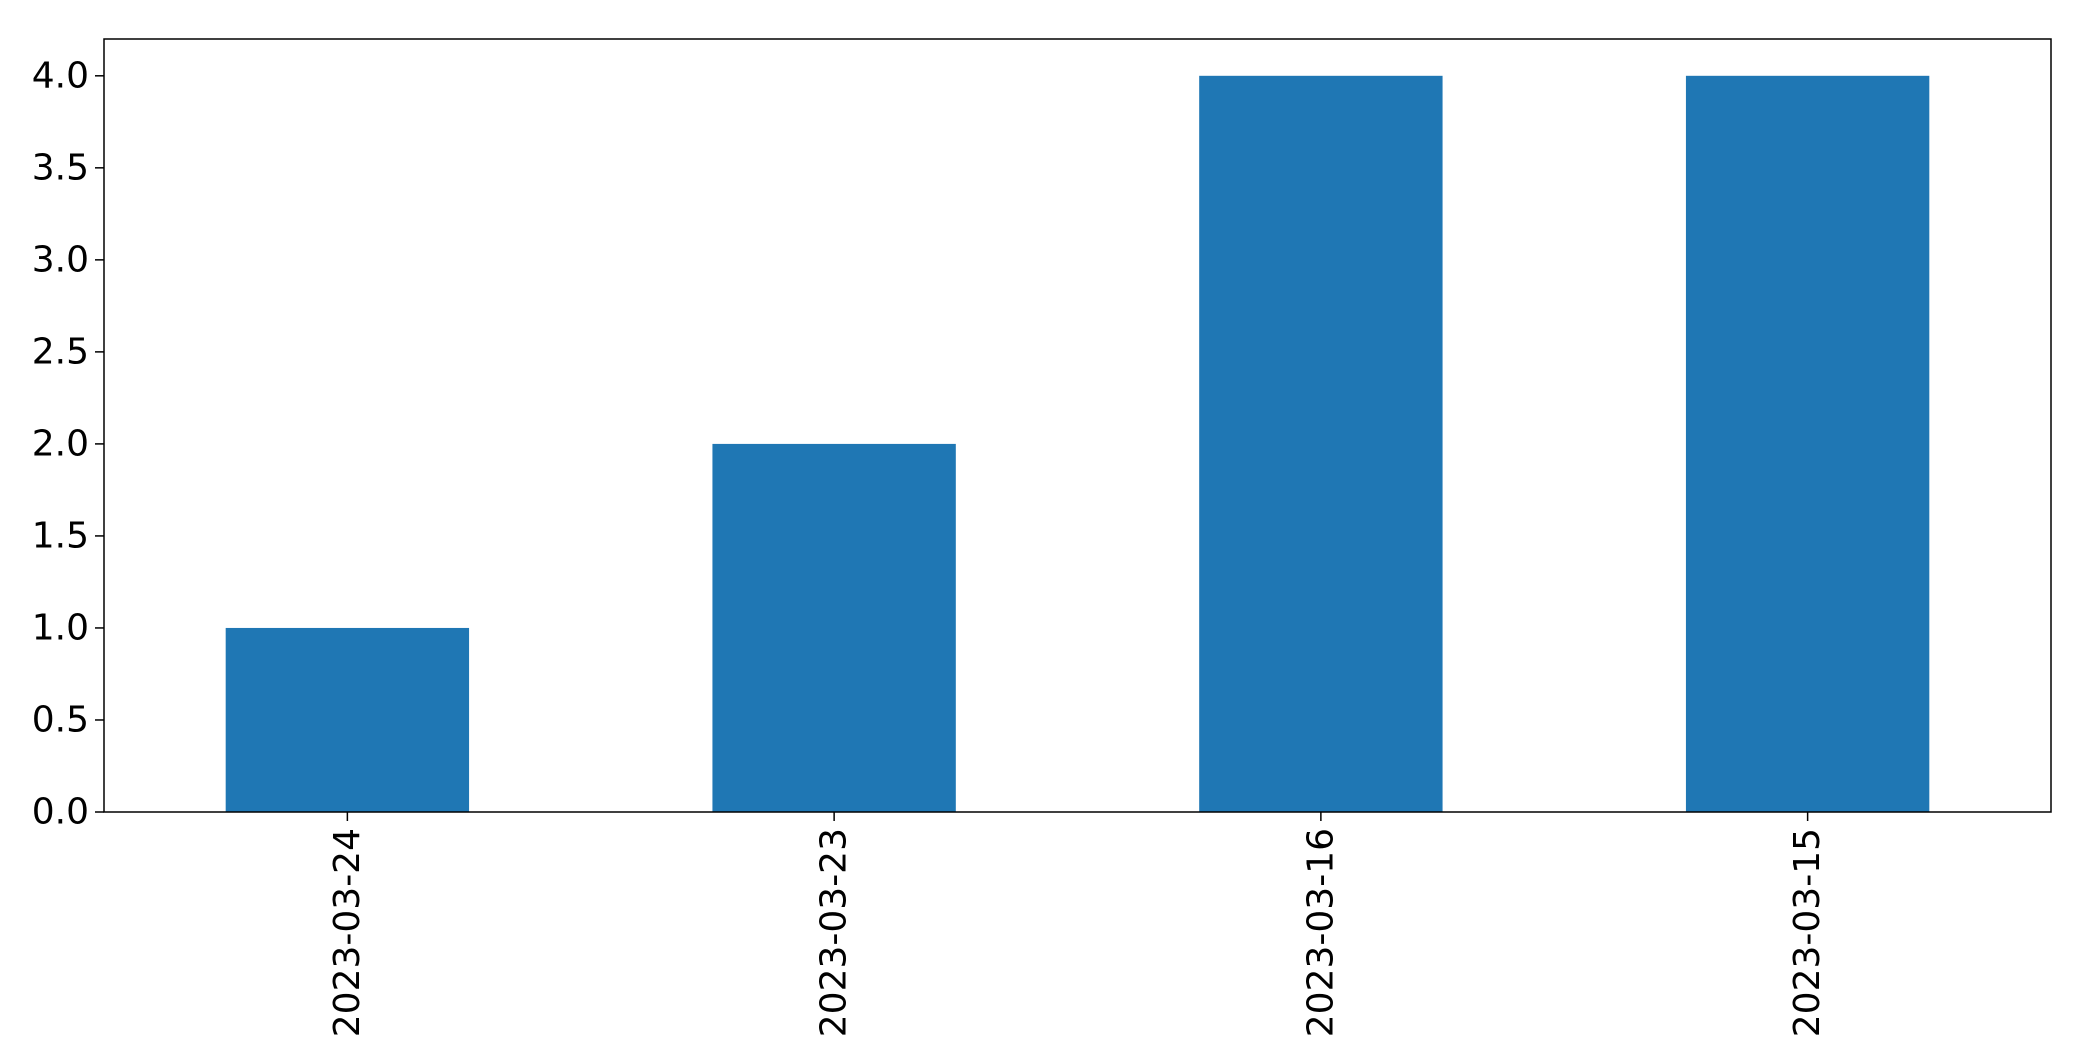  What do you see at coordinates (60, 443) in the screenshot?
I see `y-tick-label: 2.0` at bounding box center [60, 443].